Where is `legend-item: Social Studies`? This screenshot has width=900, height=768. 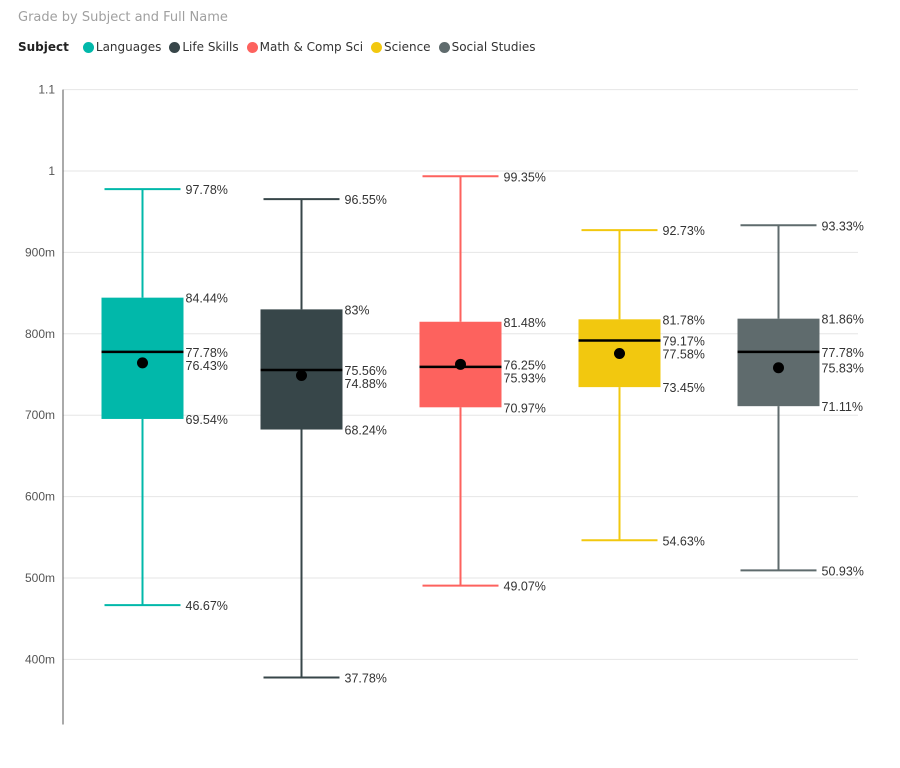 legend-item: Social Studies is located at coordinates (487, 47).